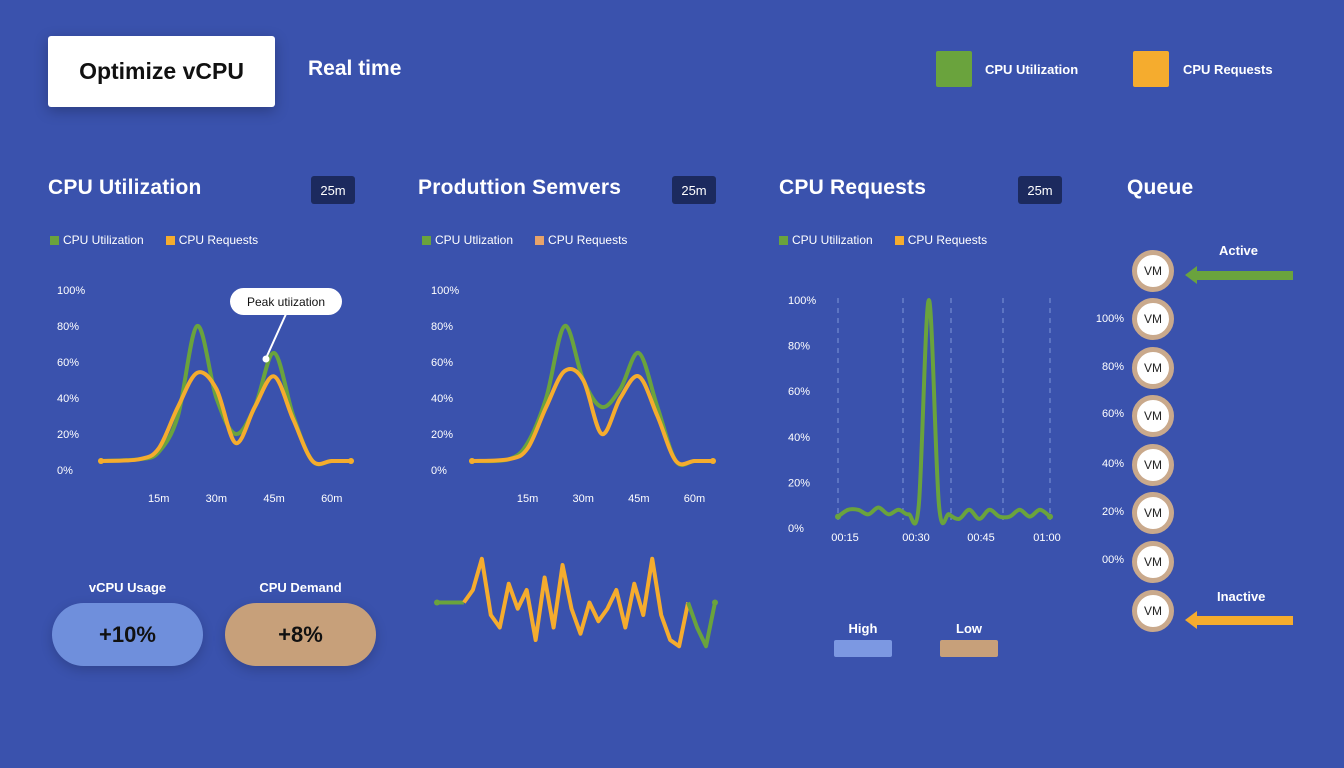  What do you see at coordinates (286, 301) in the screenshot?
I see `peak-utilization-callout: Peak utiization` at bounding box center [286, 301].